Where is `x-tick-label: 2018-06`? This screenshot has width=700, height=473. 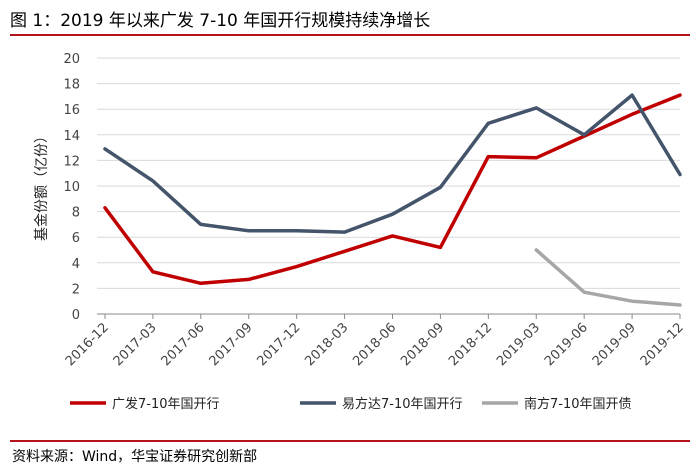 x-tick-label: 2018-06 is located at coordinates (374, 344).